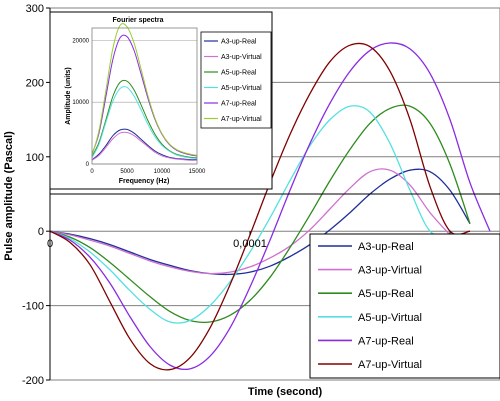 The image size is (500, 401). I want to click on main-y-tick-label: -100, so click(33, 307).